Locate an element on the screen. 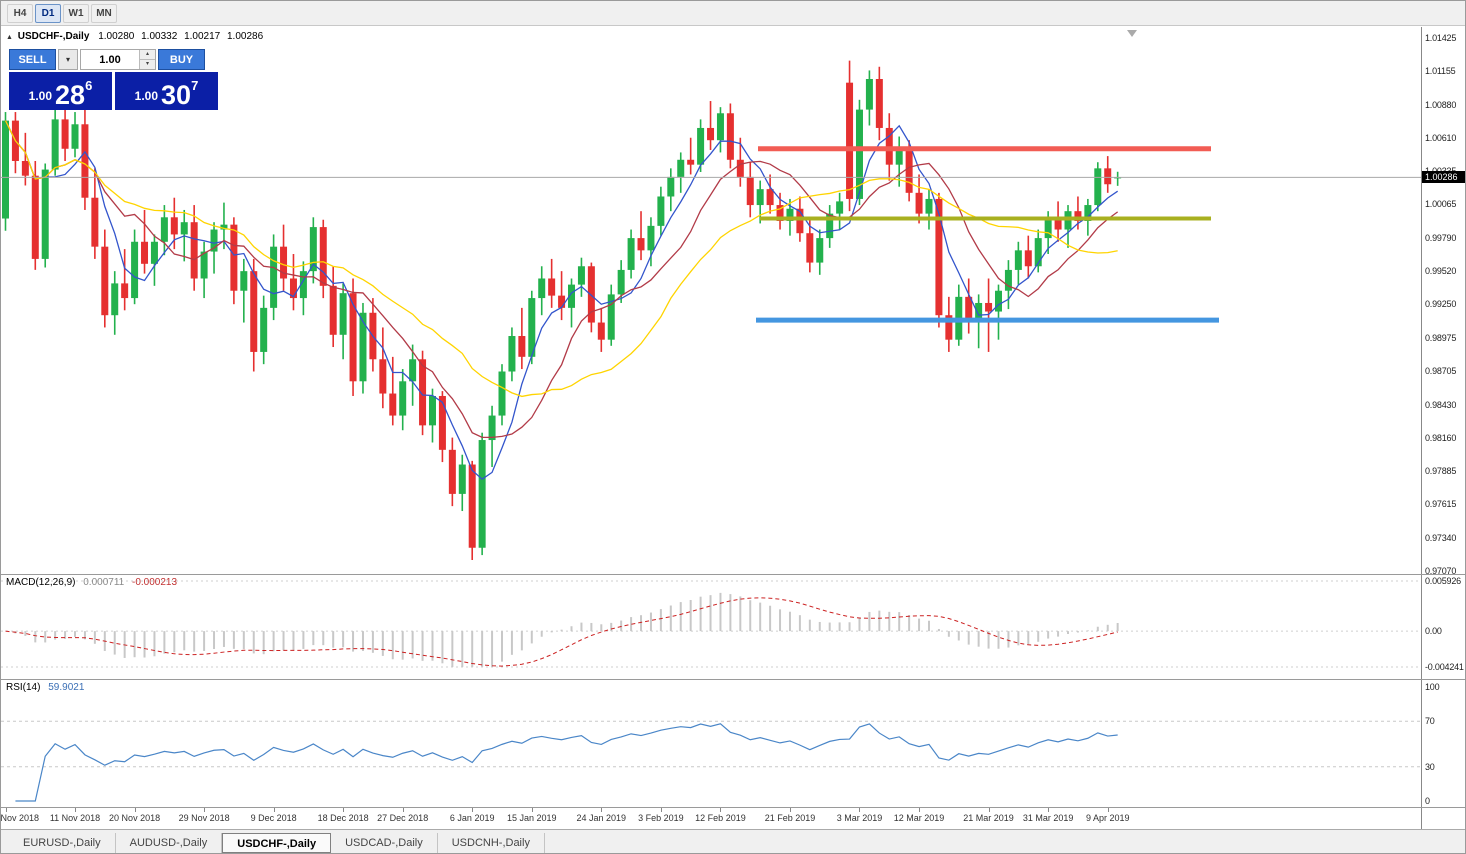 The width and height of the screenshot is (1466, 854). chart-symbol-label: USDCHF-,Daily is located at coordinates (53, 36).